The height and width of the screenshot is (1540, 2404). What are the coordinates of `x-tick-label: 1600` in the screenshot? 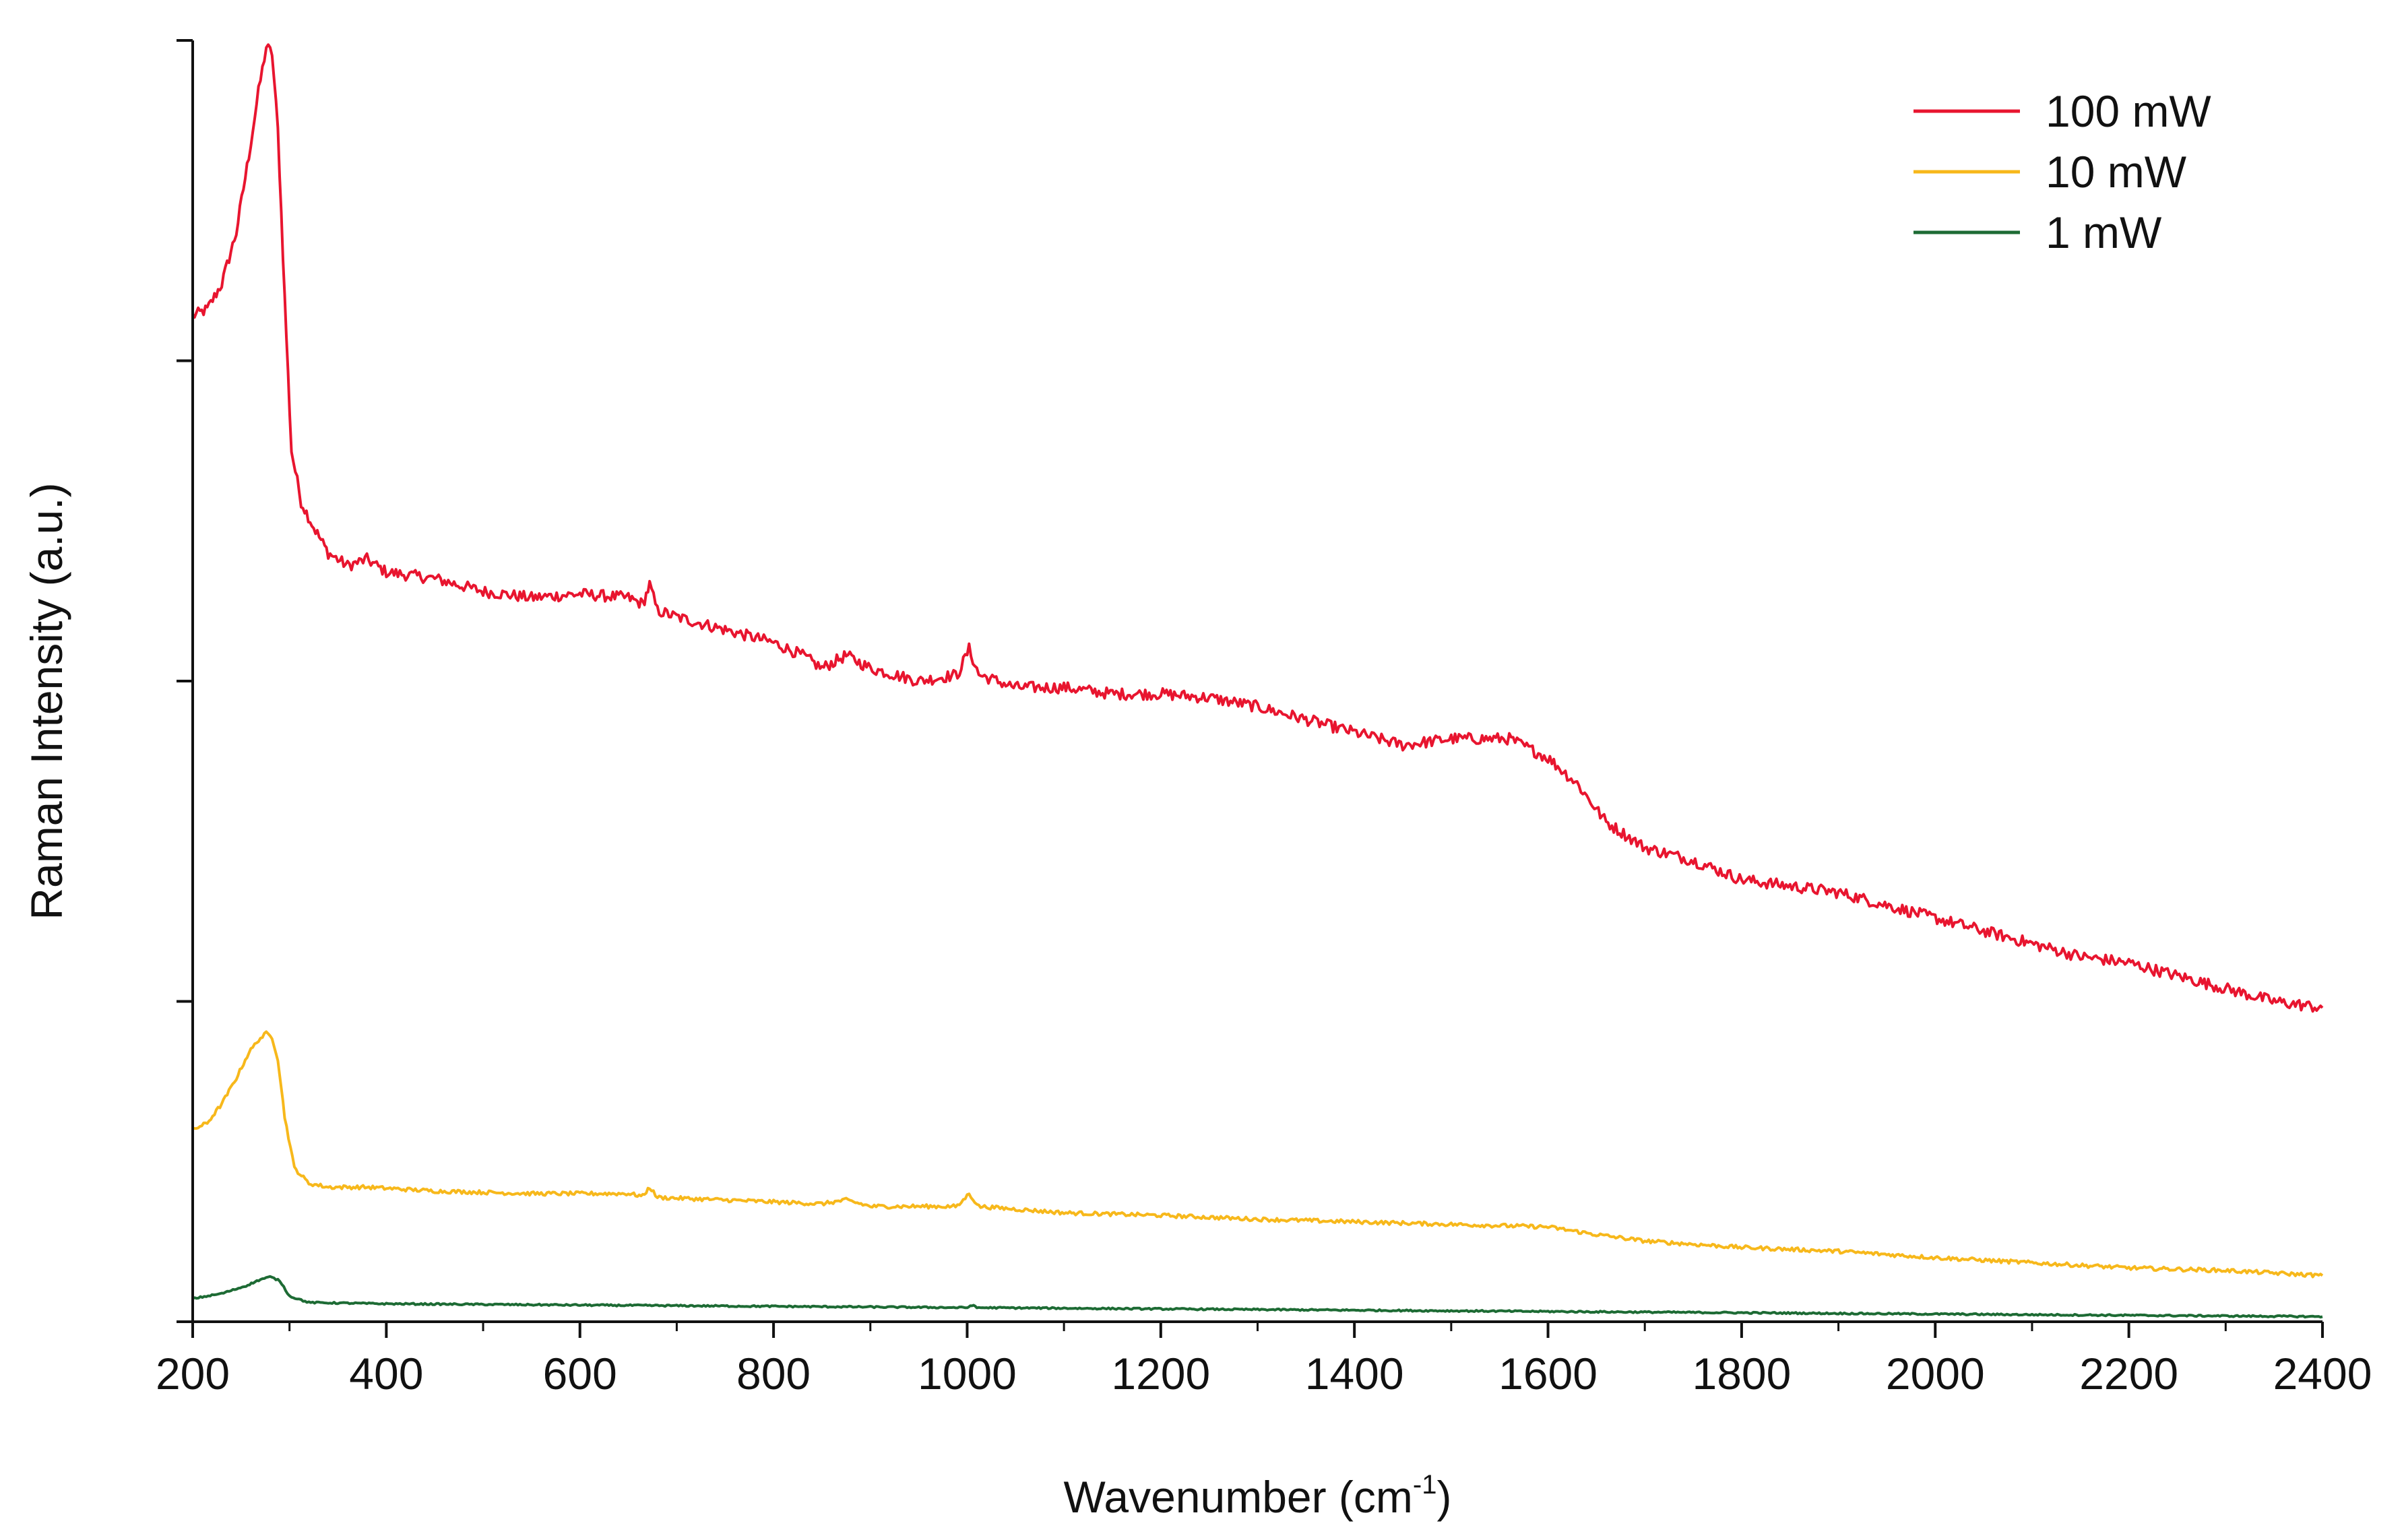 It's located at (1548, 1374).